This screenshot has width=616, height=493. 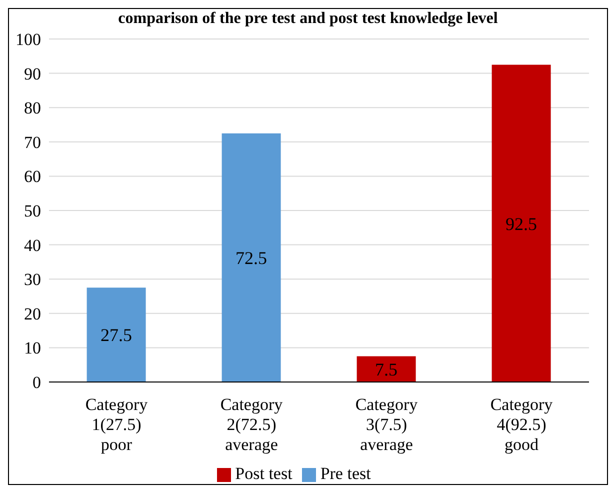 I want to click on y-tick-label: 40, so click(x=32, y=245).